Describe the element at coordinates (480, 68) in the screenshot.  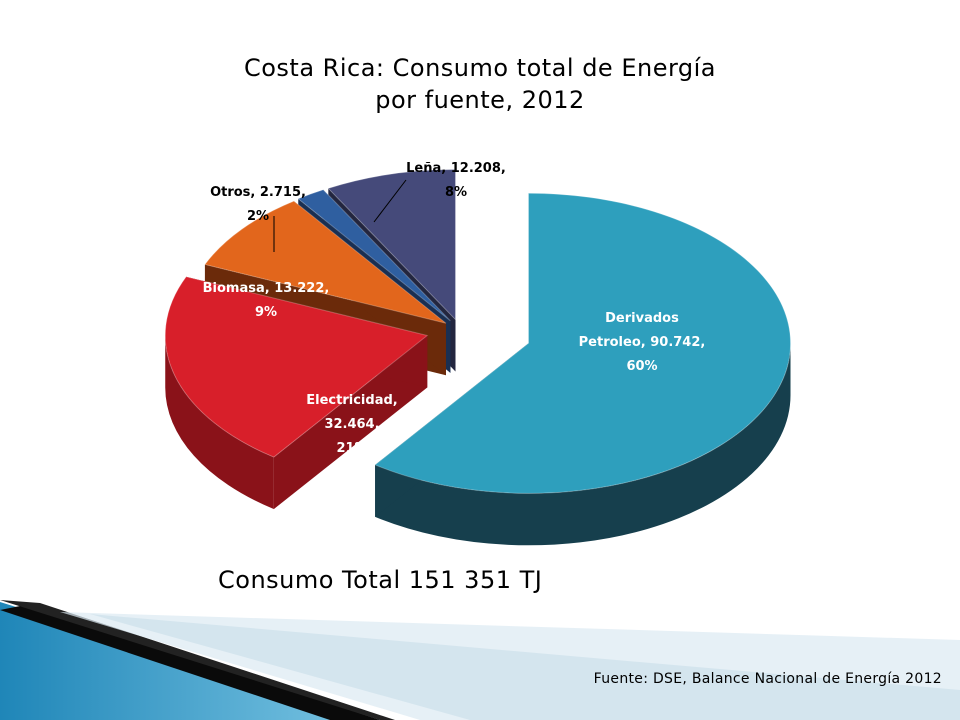
I see `chart-title-line-1: Costa Rica: Consumo total de Energía` at that location.